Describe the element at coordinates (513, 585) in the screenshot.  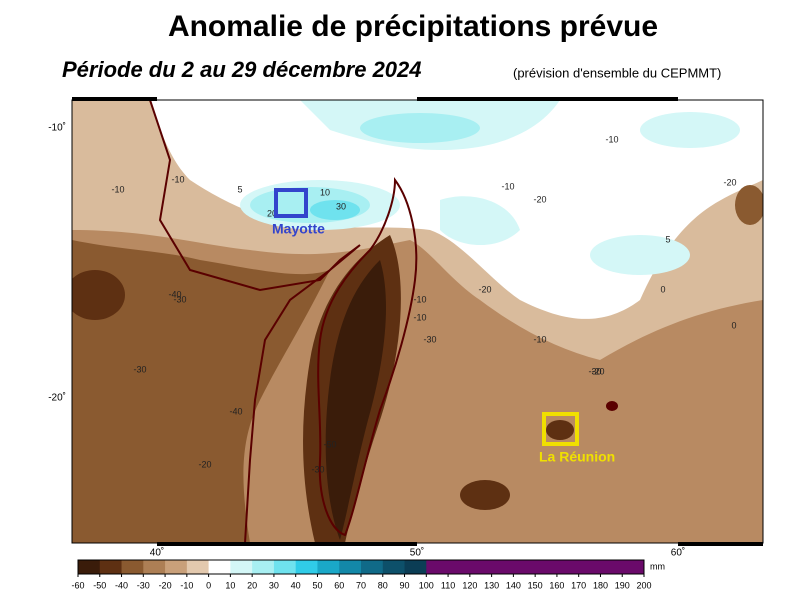
I see `colorbar-tick-label: 140` at that location.